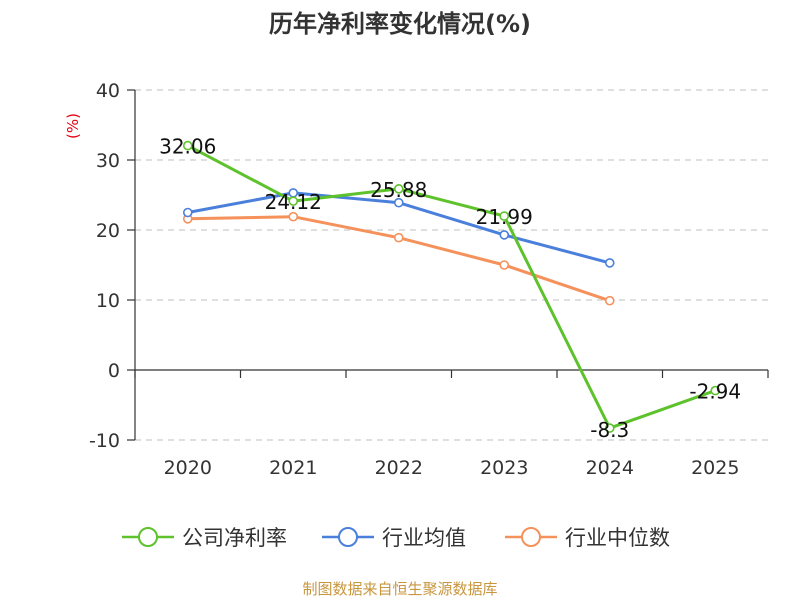 Image resolution: width=800 pixels, height=600 pixels. What do you see at coordinates (114, 371) in the screenshot?
I see `y-tick-label-4: 0` at bounding box center [114, 371].